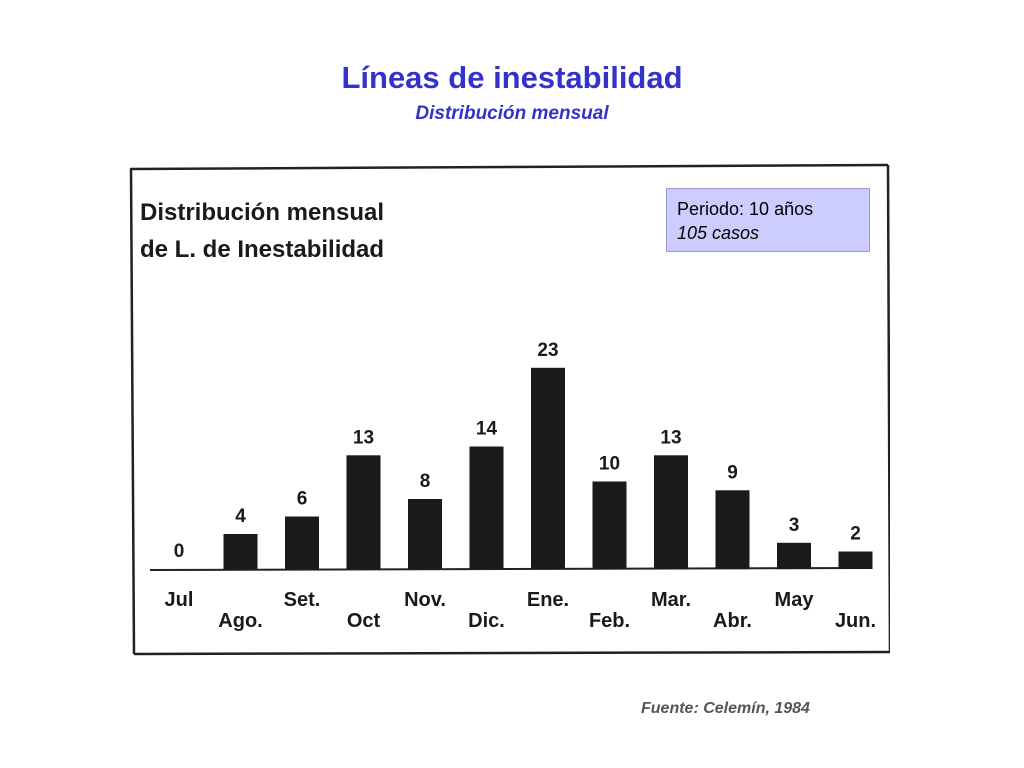  Describe the element at coordinates (511, 653) in the screenshot. I see `frame-bottom` at that location.